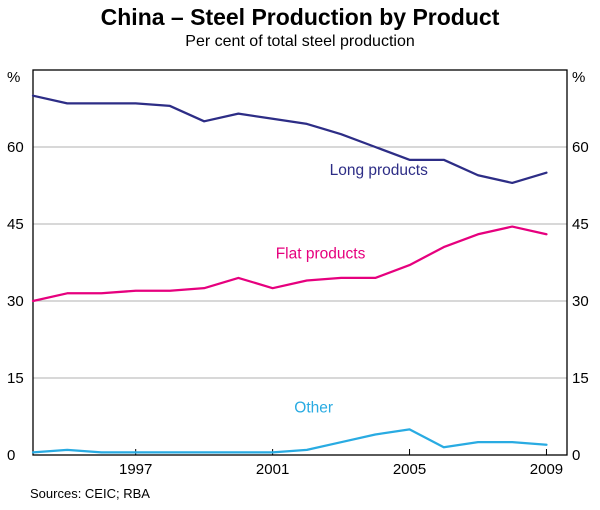  I want to click on y-tick-label-left: 15, so click(15, 378).